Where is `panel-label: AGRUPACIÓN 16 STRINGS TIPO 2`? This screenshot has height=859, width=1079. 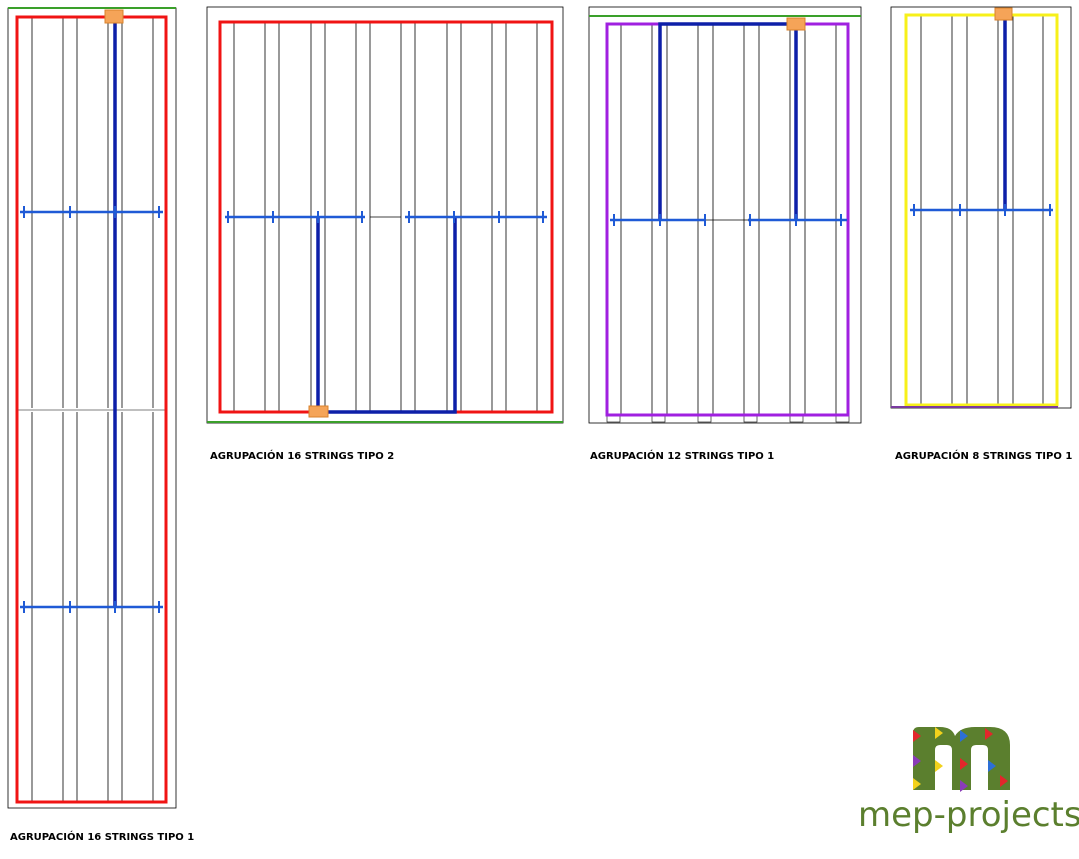
panel-label: AGRUPACIÓN 16 STRINGS TIPO 2 is located at coordinates (302, 455).